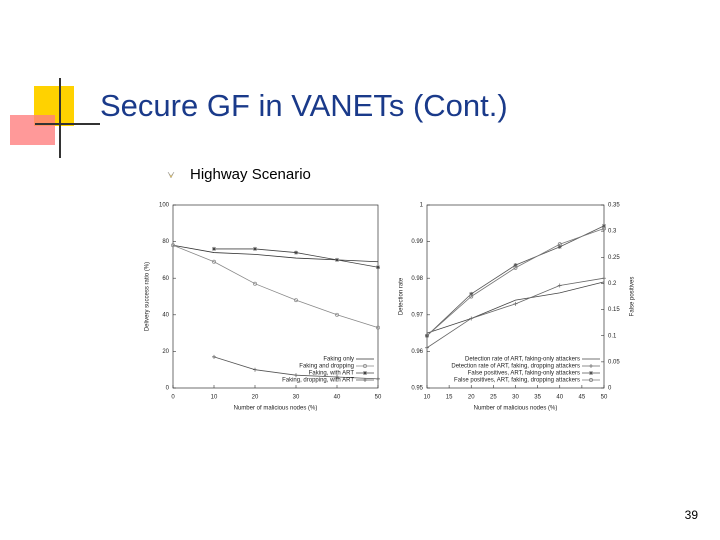 The image size is (720, 540). What do you see at coordinates (165, 315) in the screenshot?
I see `y-tick-label: 40` at bounding box center [165, 315].